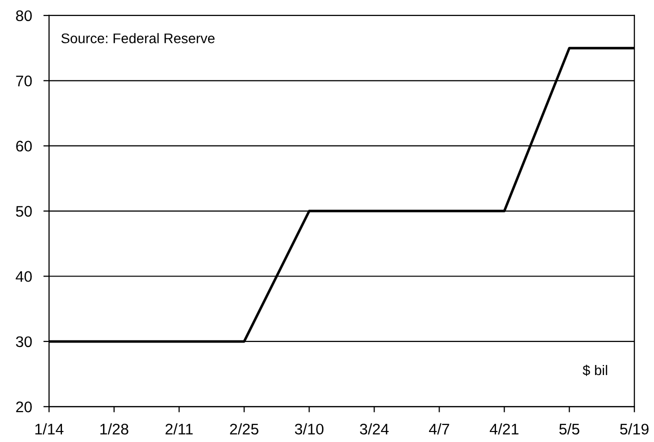 The height and width of the screenshot is (442, 654). Describe the element at coordinates (569, 429) in the screenshot. I see `x-tick-label: 5/5` at that location.